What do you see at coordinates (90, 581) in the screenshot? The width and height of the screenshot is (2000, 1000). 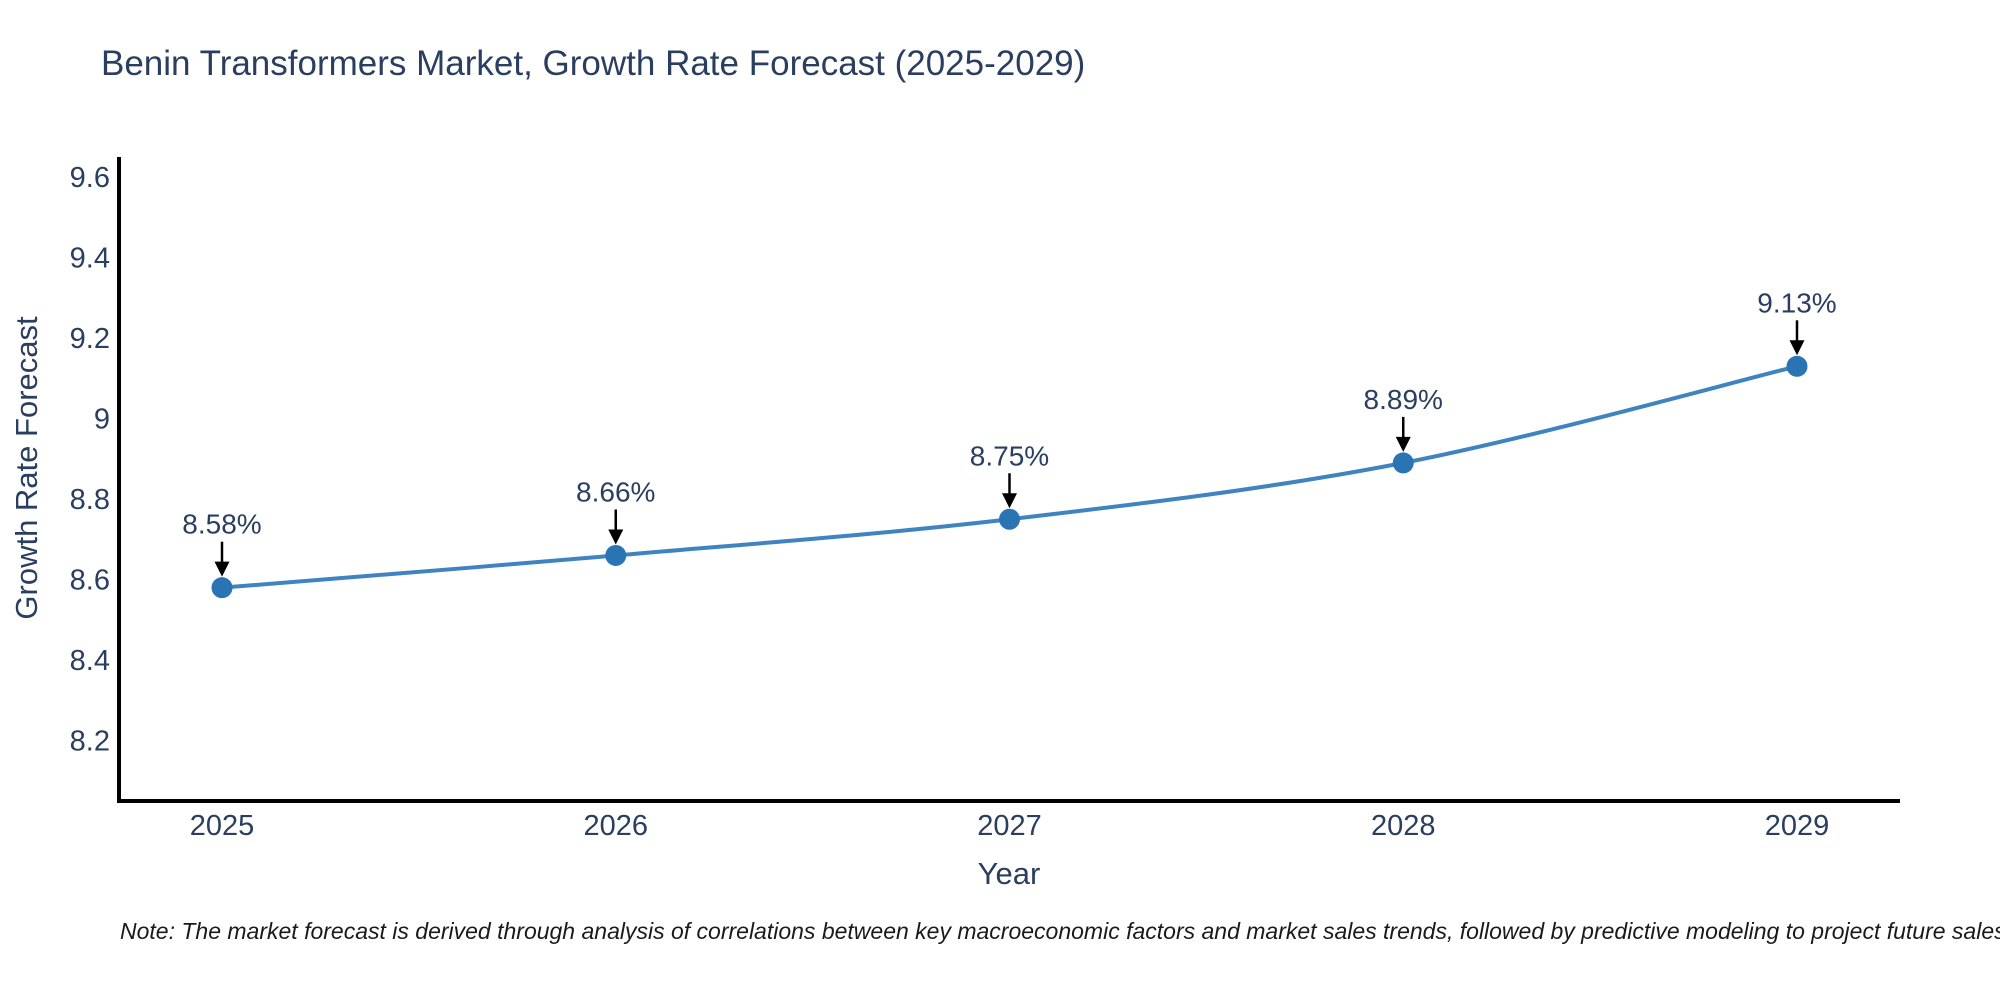 I see `y-tick-label: 8.6` at bounding box center [90, 581].